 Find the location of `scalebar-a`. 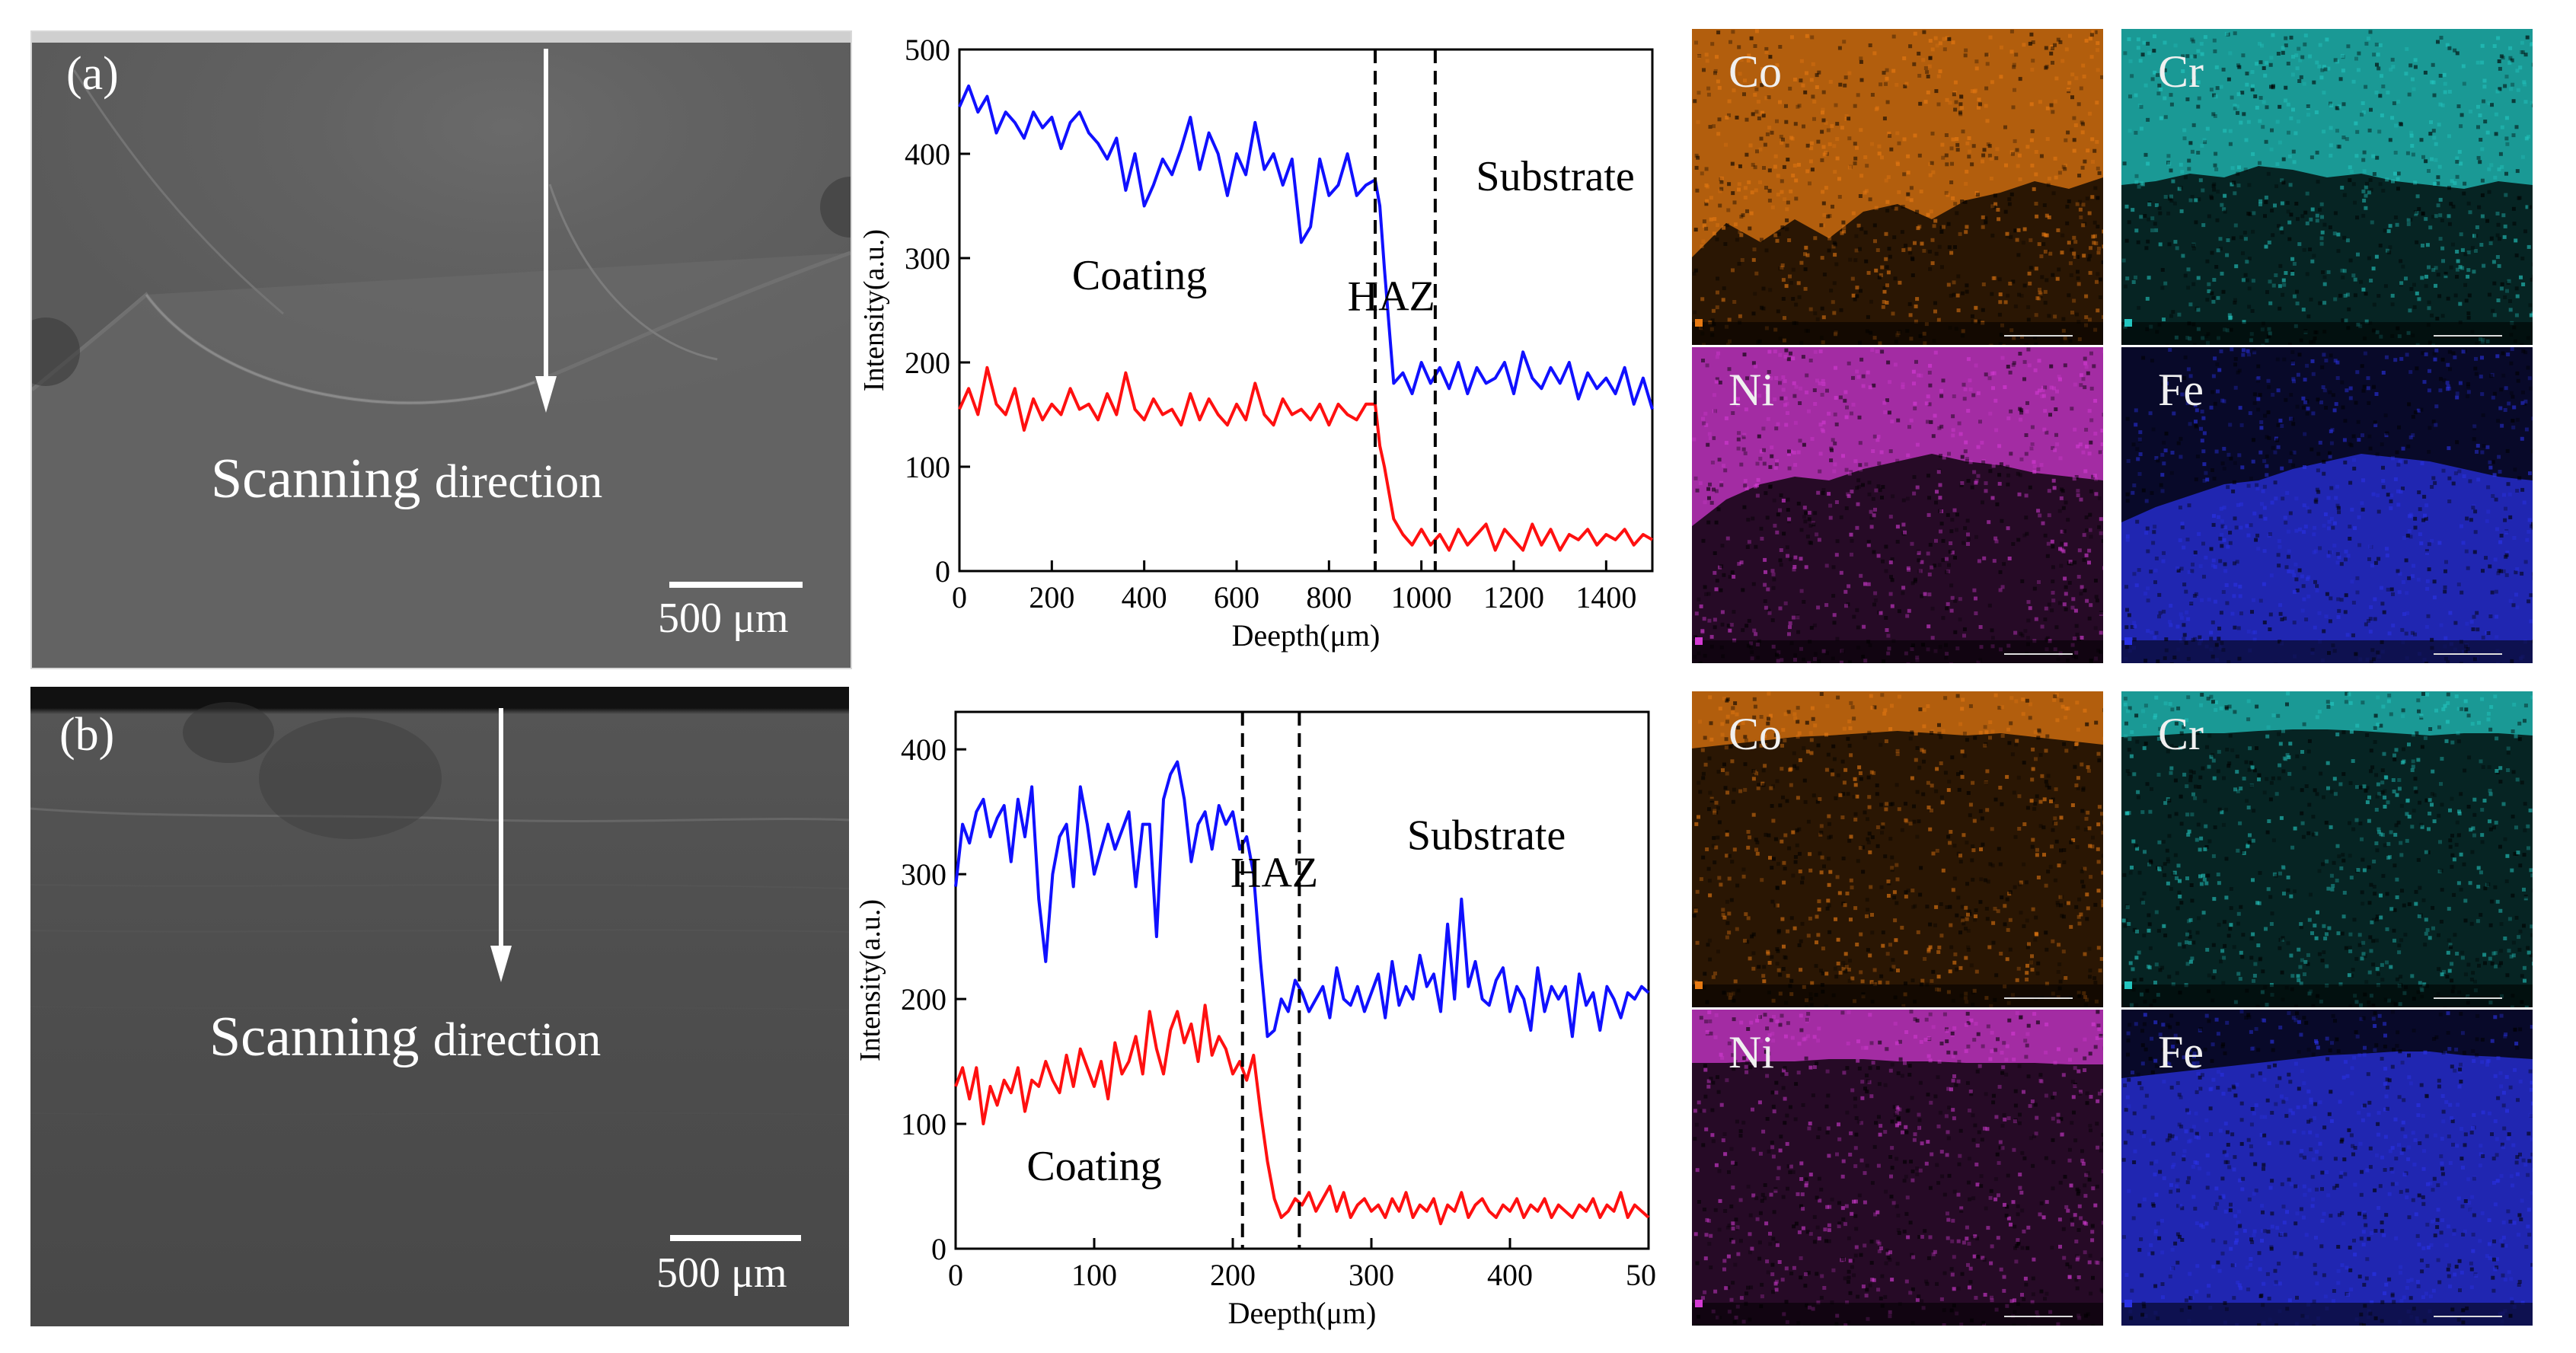

scalebar-a is located at coordinates (736, 585).